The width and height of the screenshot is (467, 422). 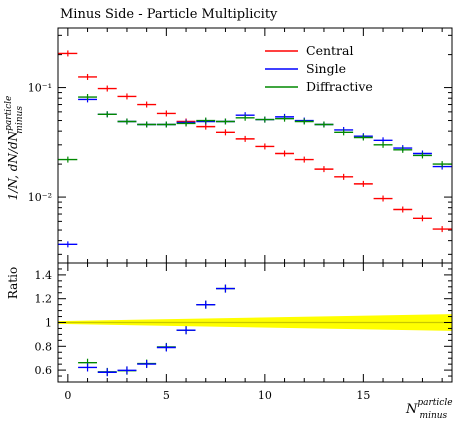 I want to click on y-axis-title: 1/N, dN/dNparticleminus, so click(x=14, y=148).